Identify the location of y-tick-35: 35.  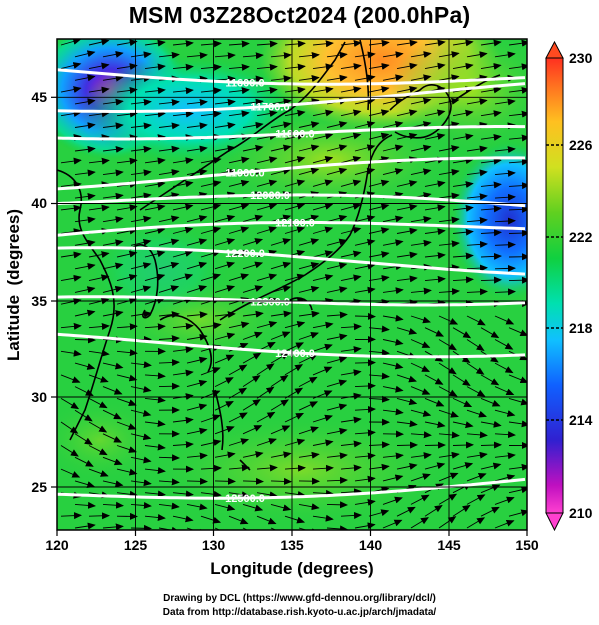
(39, 301).